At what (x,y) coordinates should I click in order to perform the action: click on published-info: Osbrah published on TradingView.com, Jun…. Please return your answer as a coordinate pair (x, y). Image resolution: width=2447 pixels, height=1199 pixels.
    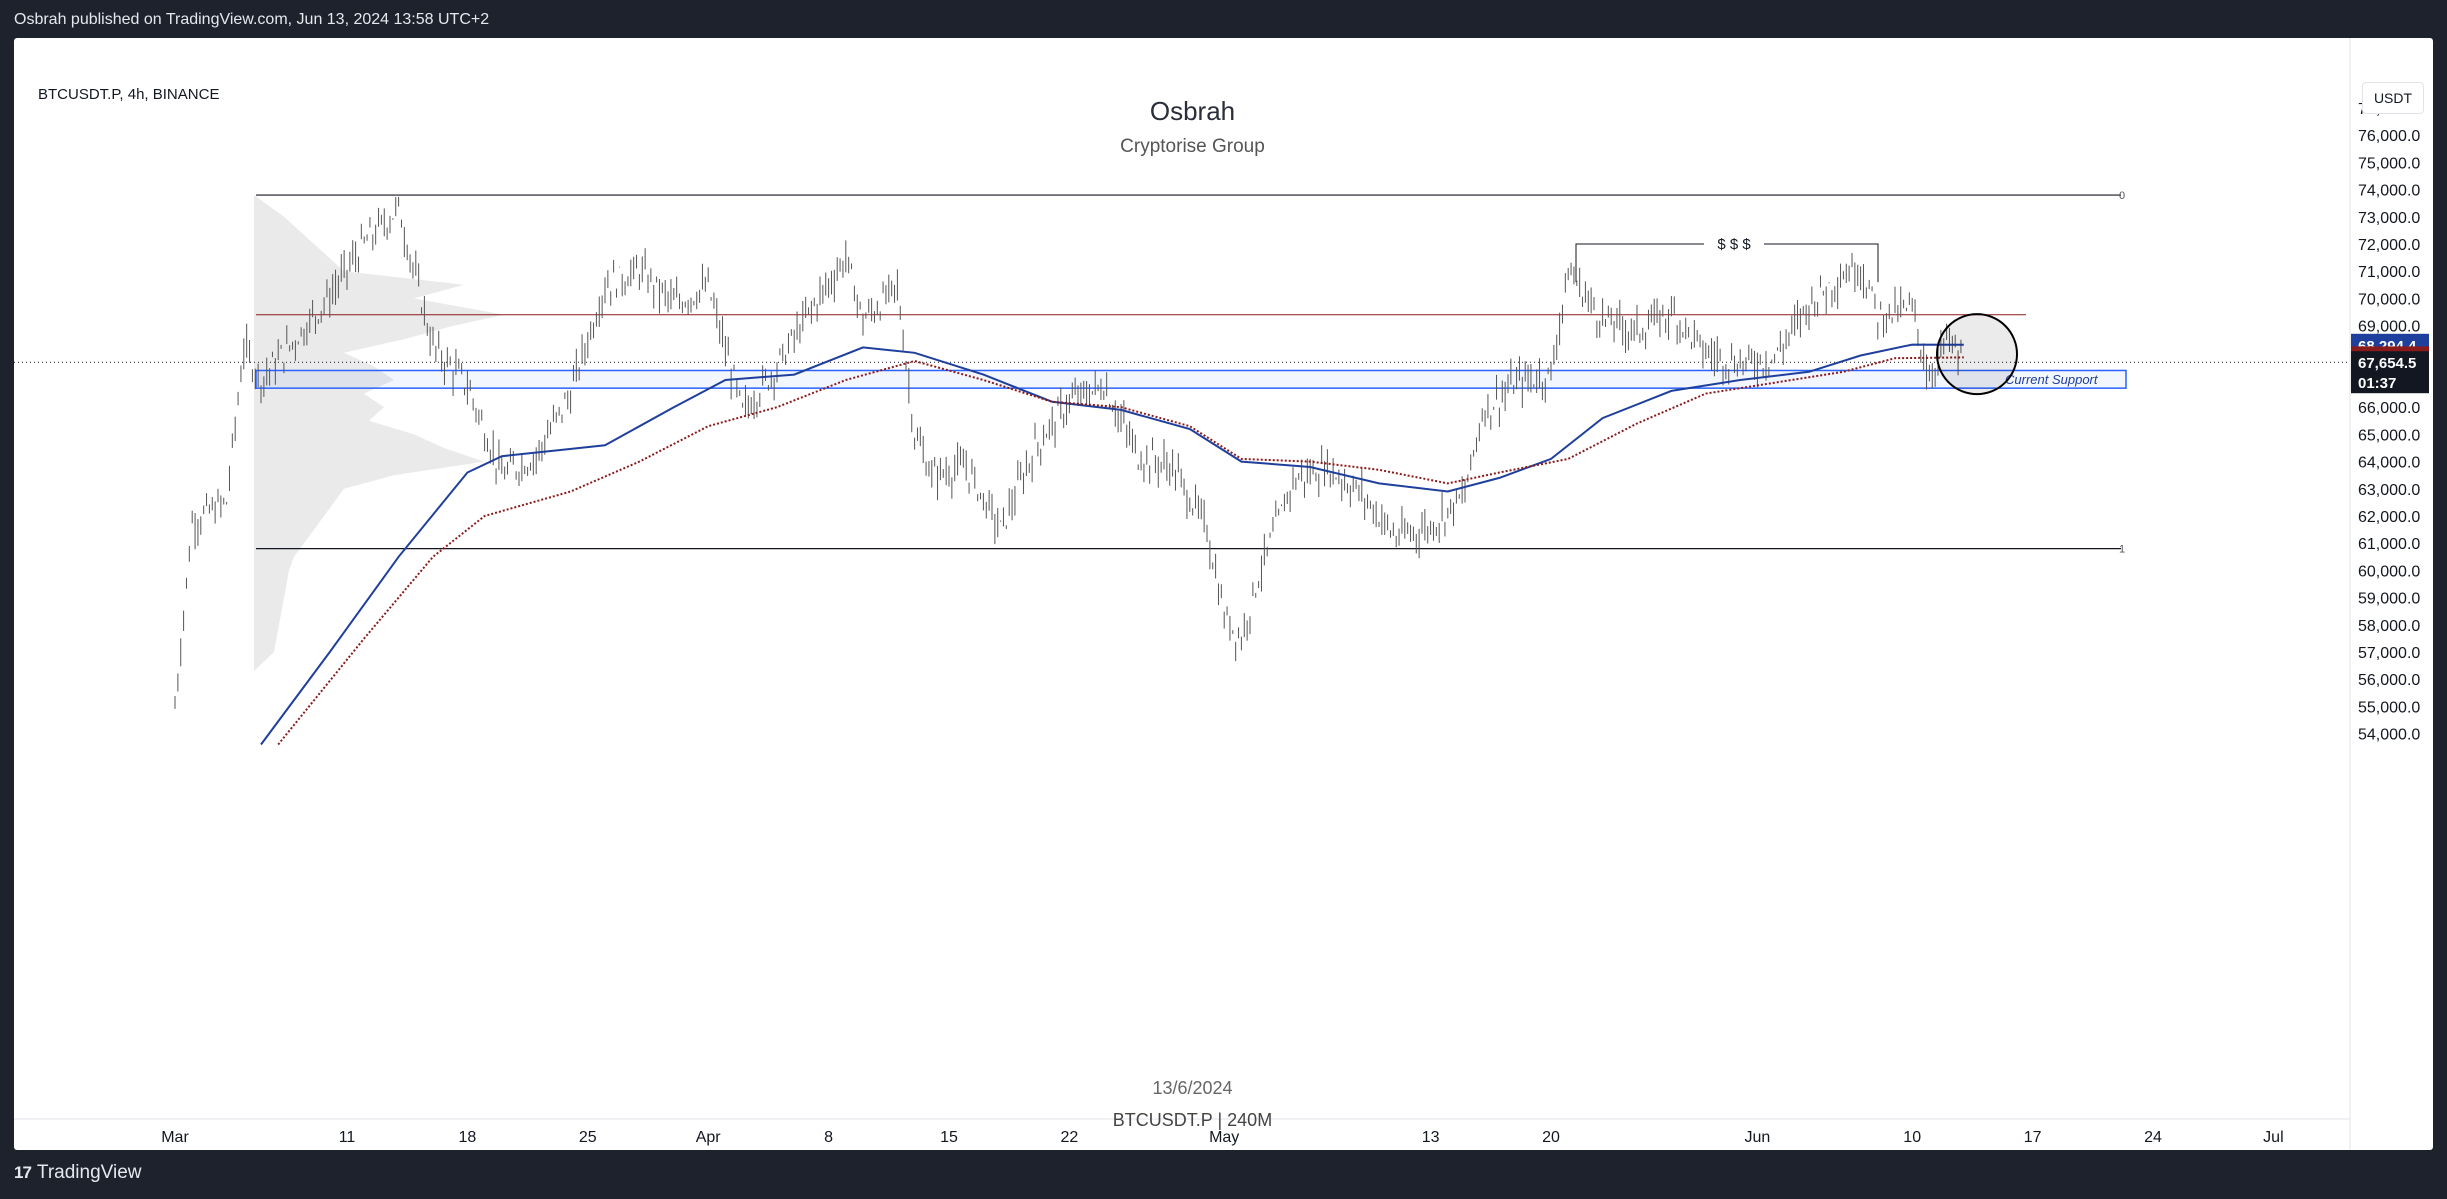
    Looking at the image, I should click on (252, 19).